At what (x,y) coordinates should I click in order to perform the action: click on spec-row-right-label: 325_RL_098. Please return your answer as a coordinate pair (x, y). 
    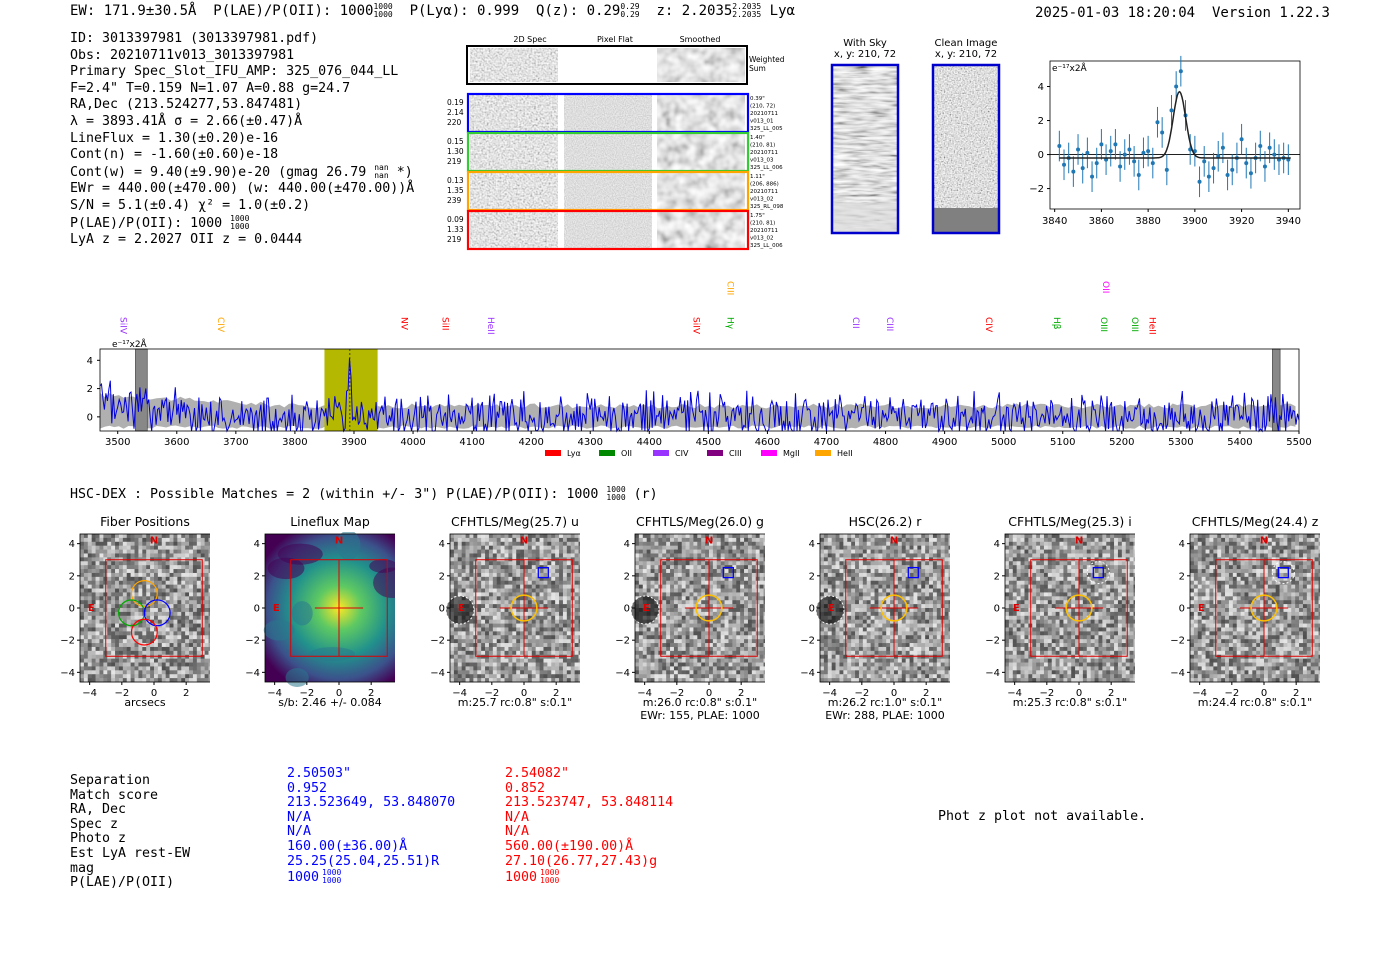
    Looking at the image, I should click on (767, 207).